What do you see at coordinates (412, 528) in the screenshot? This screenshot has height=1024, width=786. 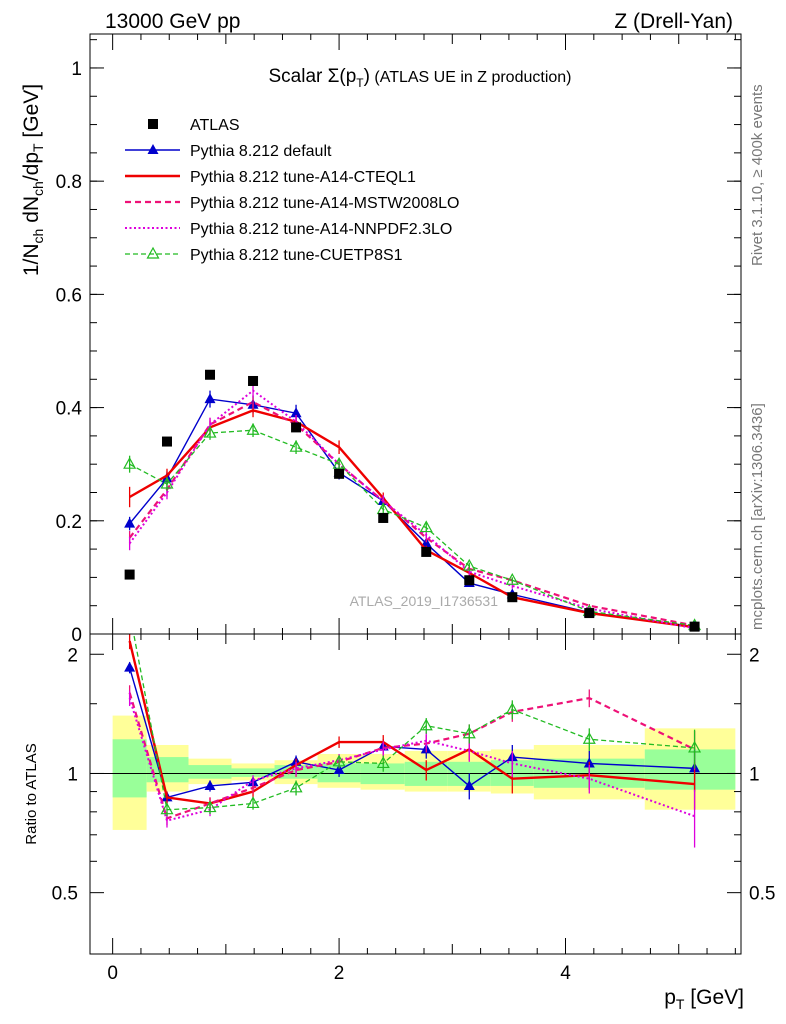 I see `main-cuetp8s1-line` at bounding box center [412, 528].